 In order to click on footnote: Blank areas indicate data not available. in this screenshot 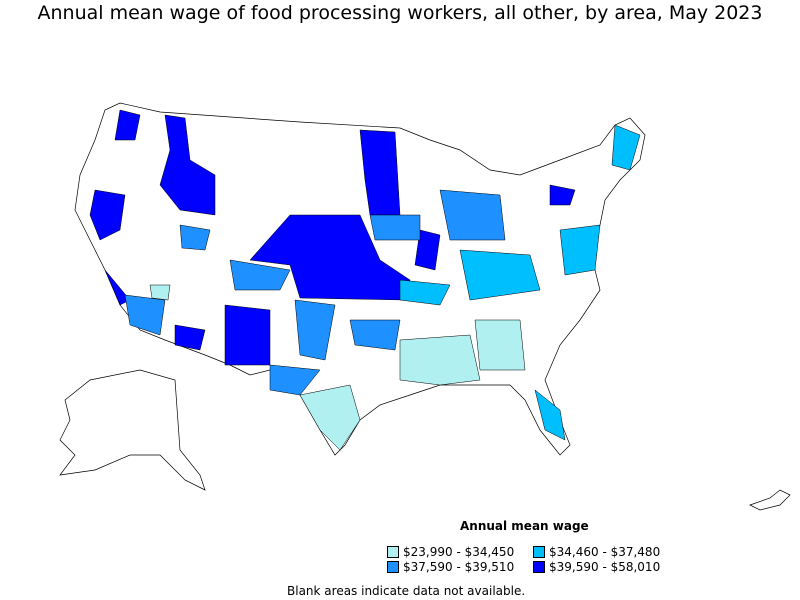, I will do `click(406, 591)`.